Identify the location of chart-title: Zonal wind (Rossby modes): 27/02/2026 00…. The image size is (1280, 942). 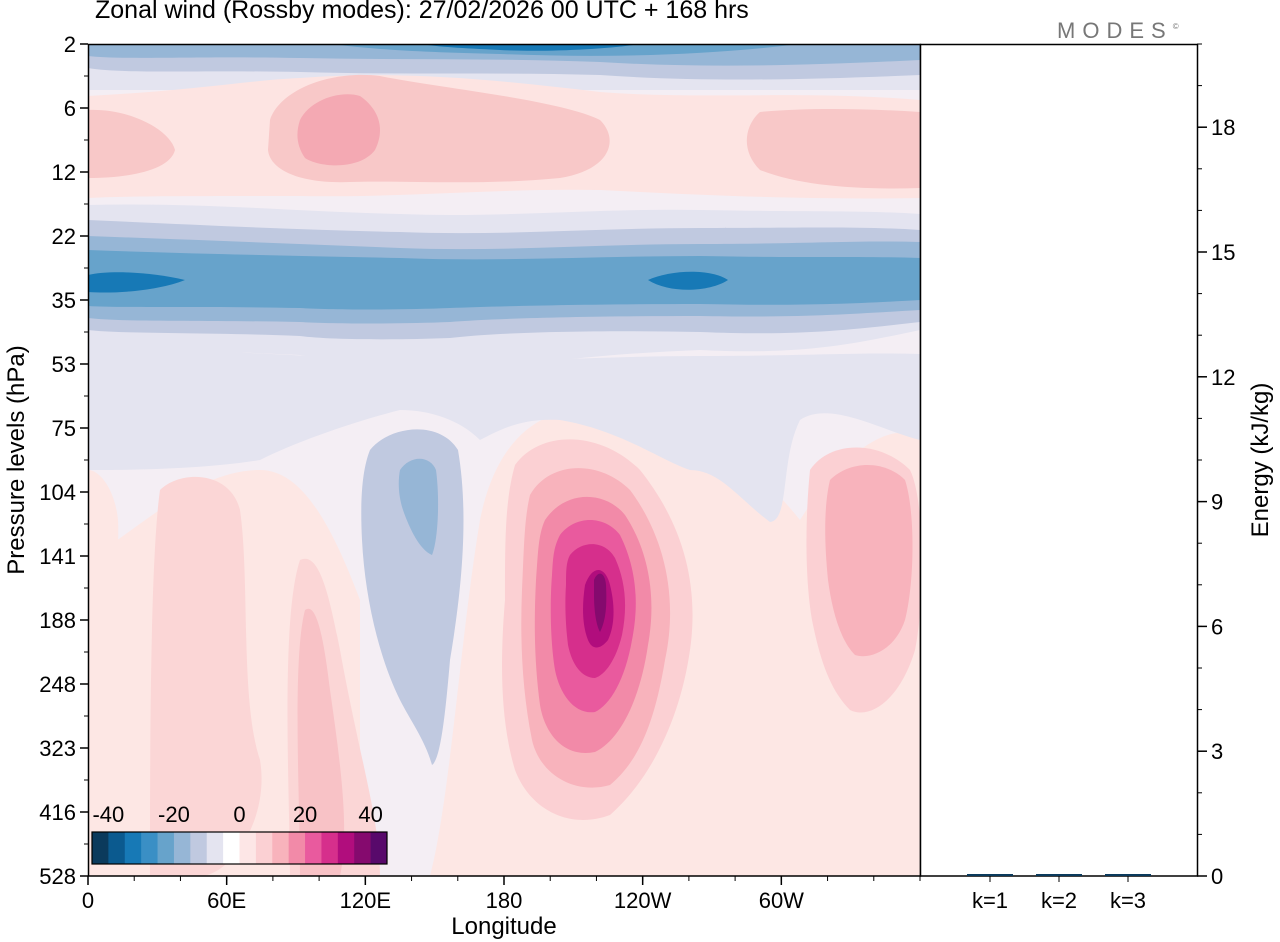
(422, 12).